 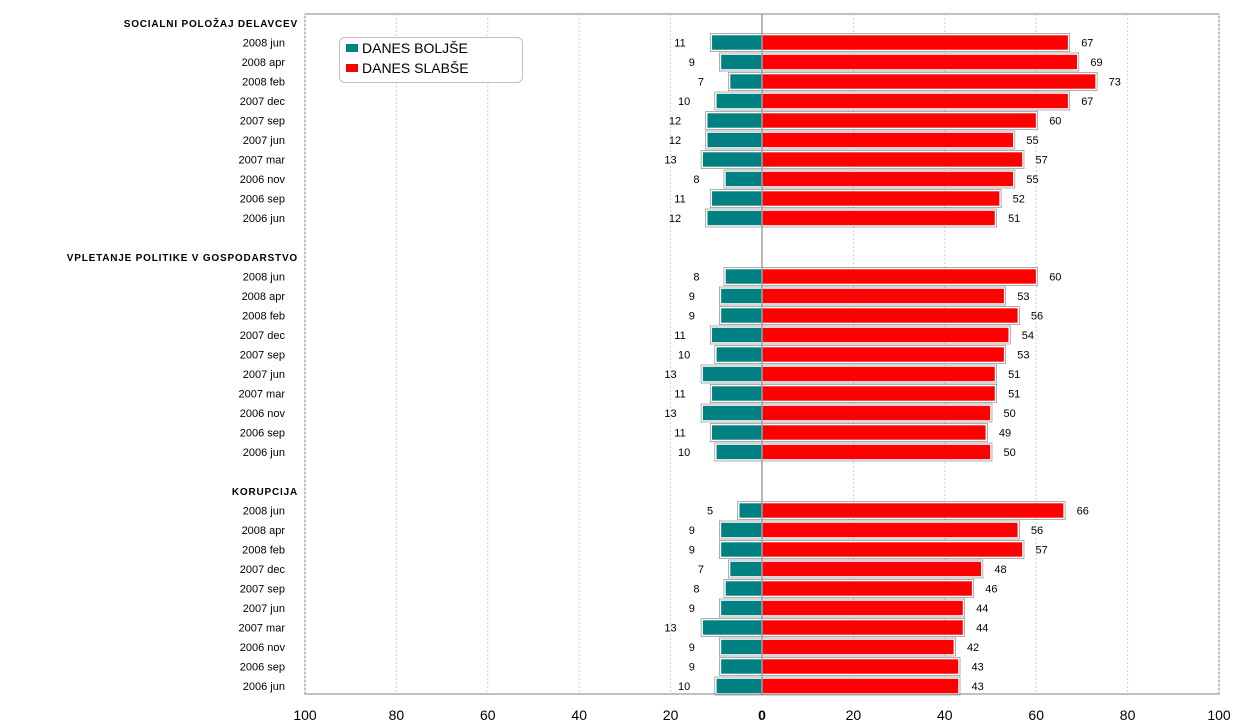 I want to click on data-label-slabse: 60, so click(x=1055, y=278).